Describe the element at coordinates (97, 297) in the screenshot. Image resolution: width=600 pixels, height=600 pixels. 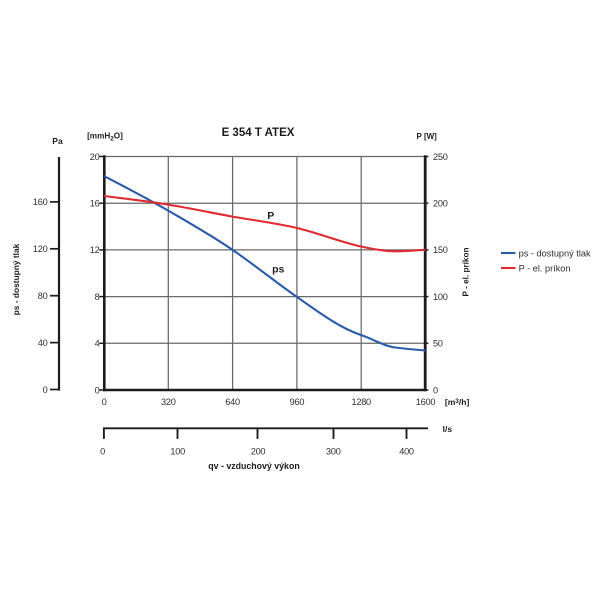
I see `svg-text: 8` at that location.